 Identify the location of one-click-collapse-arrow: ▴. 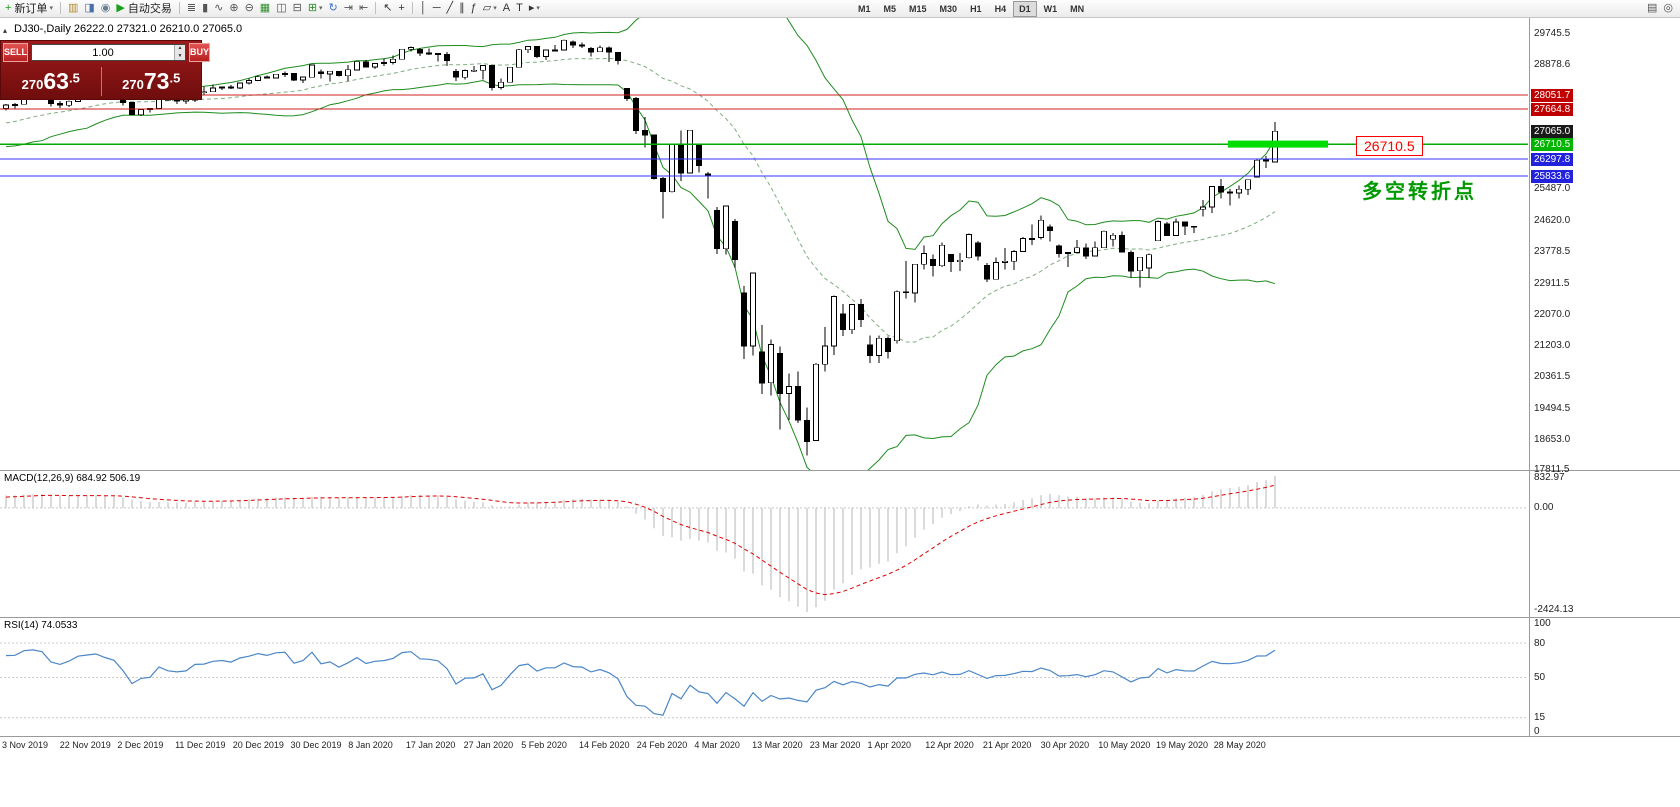
(5, 30).